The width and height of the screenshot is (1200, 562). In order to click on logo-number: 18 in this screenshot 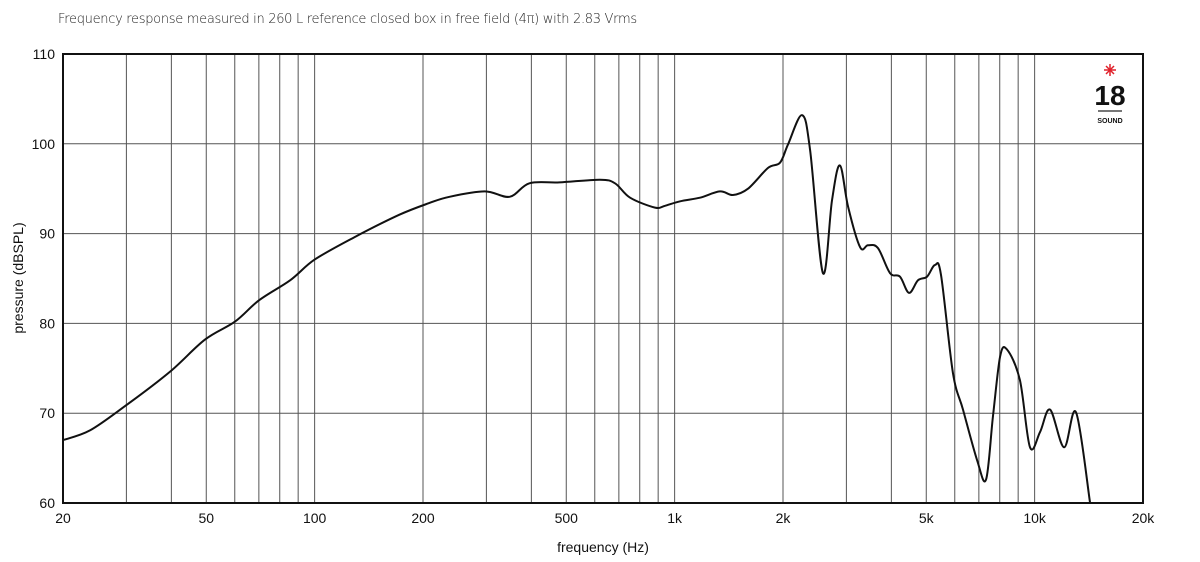, I will do `click(1109, 95)`.